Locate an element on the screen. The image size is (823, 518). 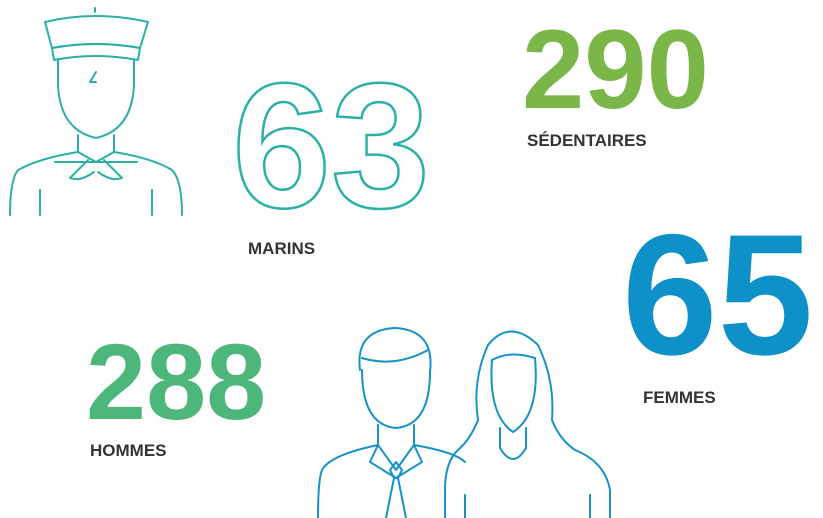
sailor-icon is located at coordinates (96, 111).